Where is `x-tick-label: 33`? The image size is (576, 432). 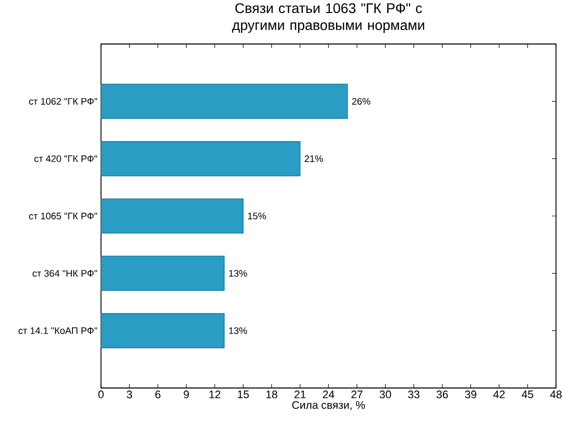 x-tick-label: 33 is located at coordinates (414, 394).